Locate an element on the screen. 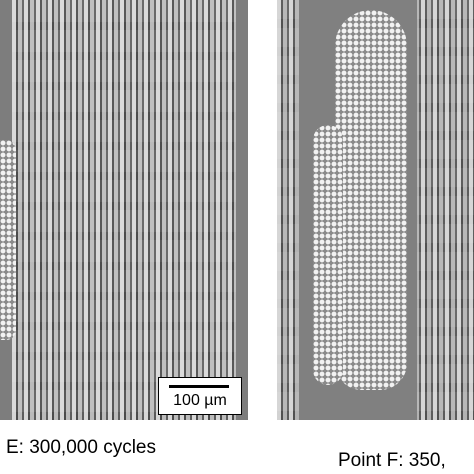 Image resolution: width=474 pixels, height=474 pixels. scale-bar: 100 µm is located at coordinates (200, 396).